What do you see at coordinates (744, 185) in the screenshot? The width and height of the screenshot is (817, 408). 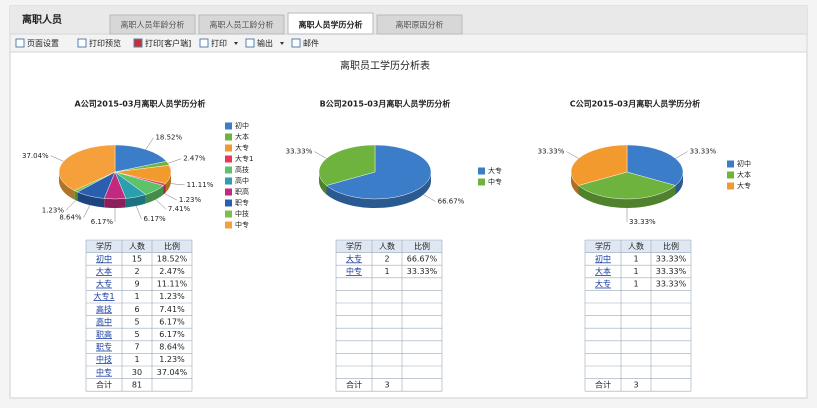 I see `legend-label: 大专` at bounding box center [744, 185].